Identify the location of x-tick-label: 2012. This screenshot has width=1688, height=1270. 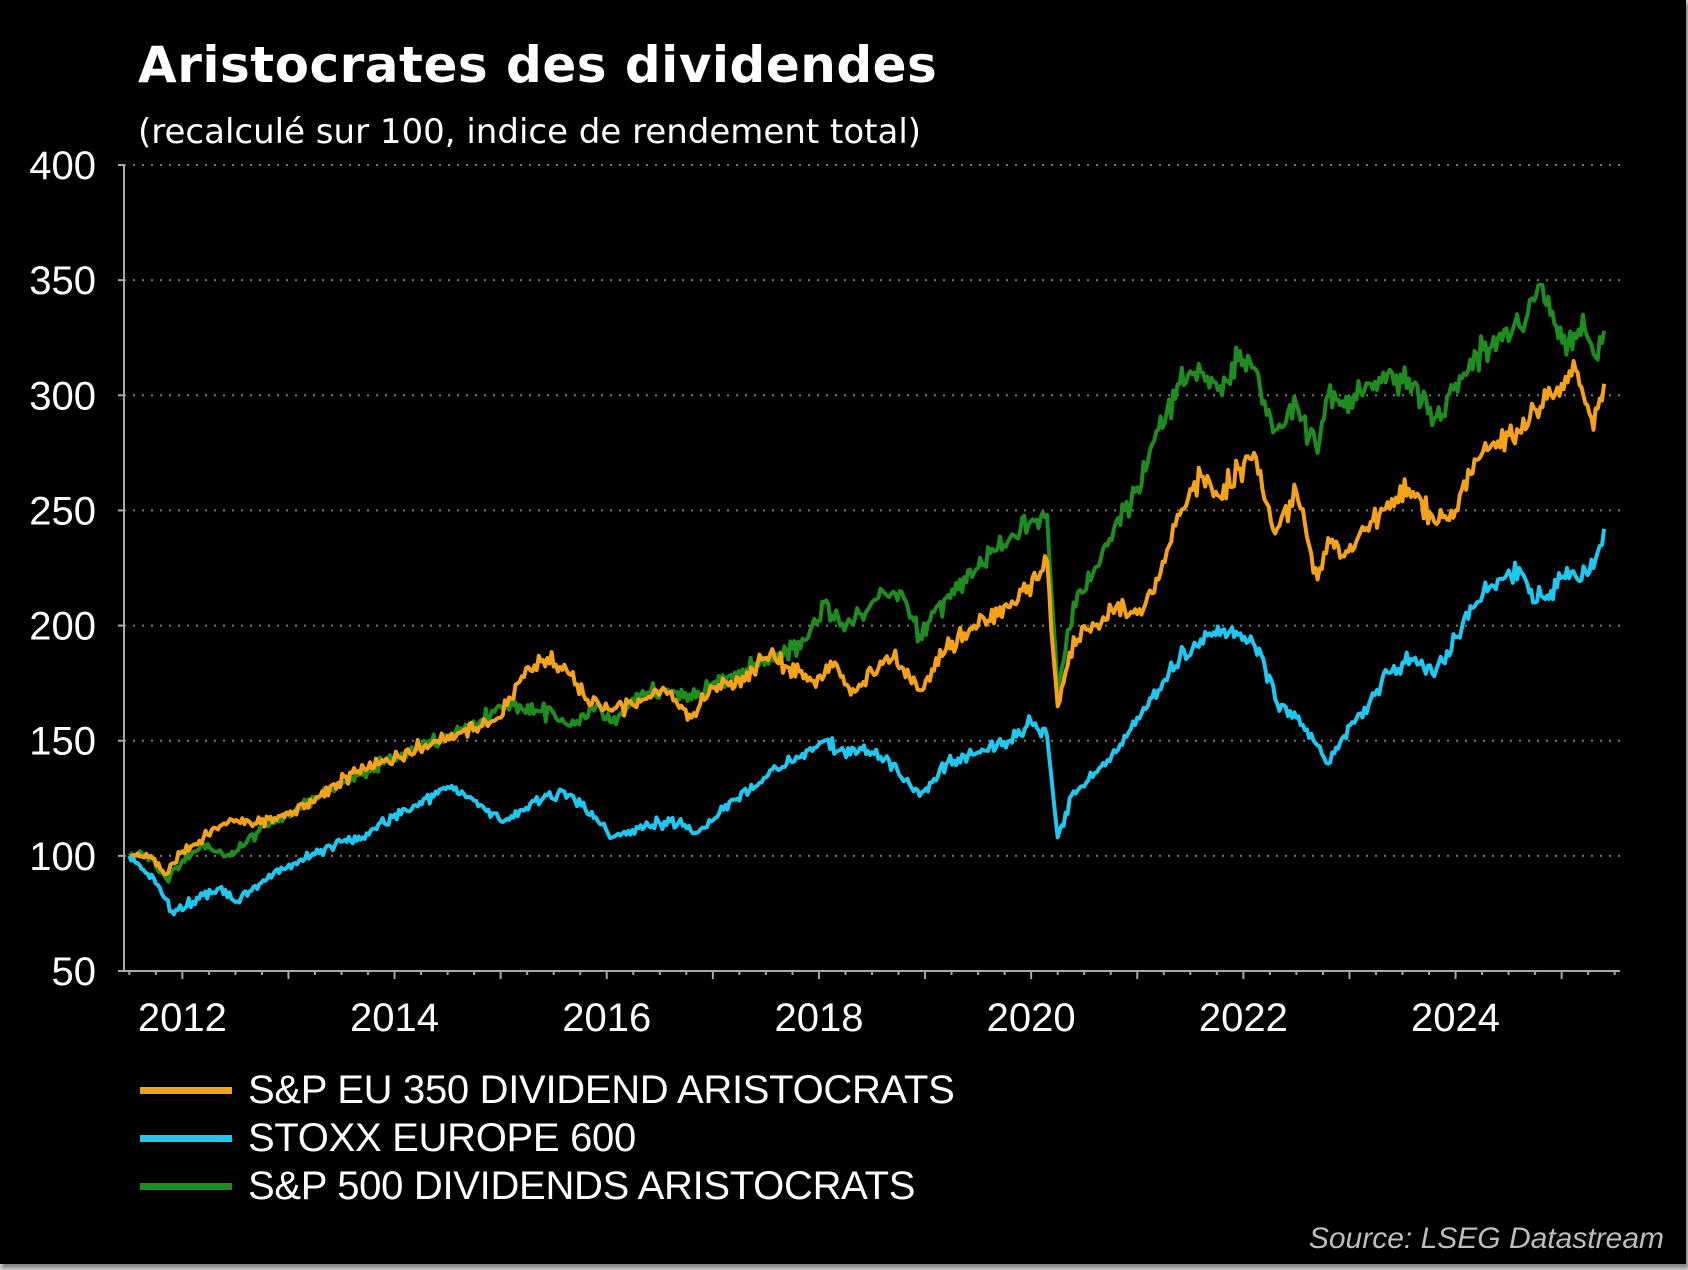
(182, 1018).